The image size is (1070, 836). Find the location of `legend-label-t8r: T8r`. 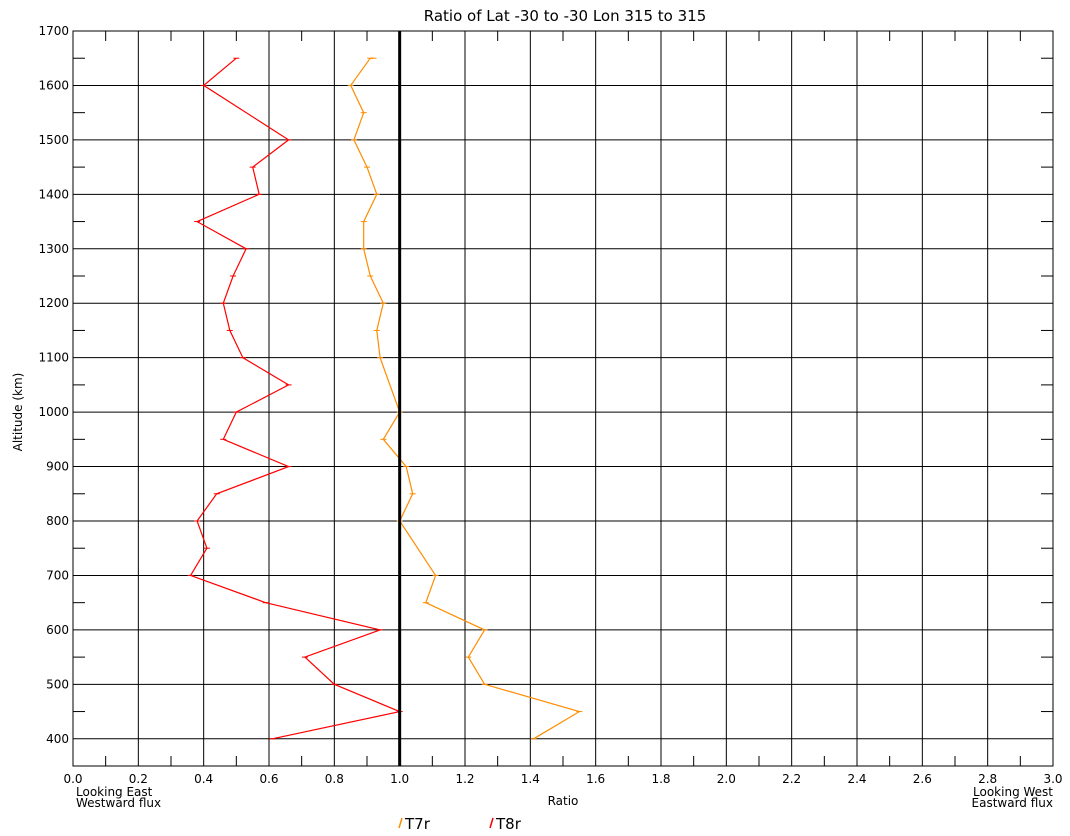

legend-label-t8r: T8r is located at coordinates (508, 824).